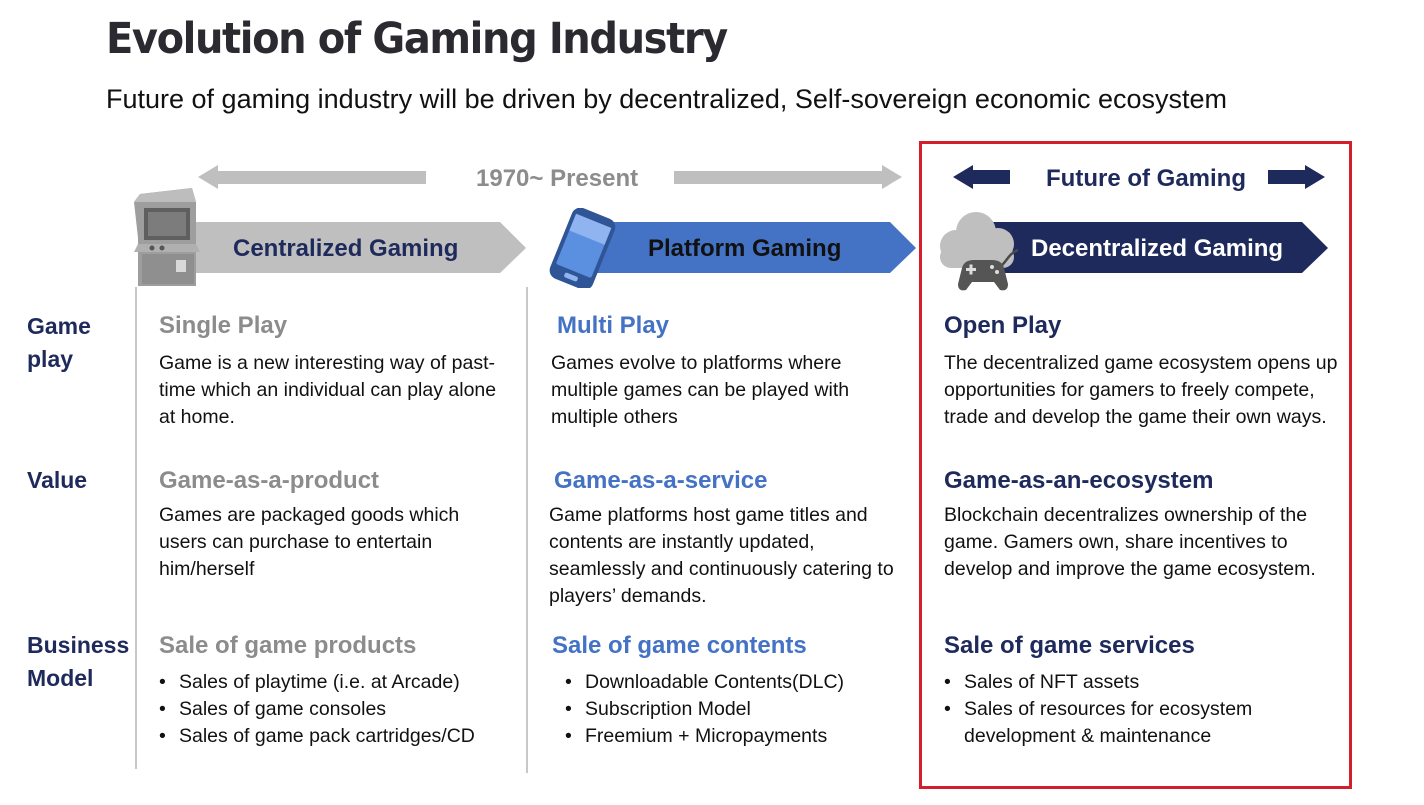 The image size is (1424, 805). I want to click on list-item: Downloadable Contents(DLC), so click(704, 682).